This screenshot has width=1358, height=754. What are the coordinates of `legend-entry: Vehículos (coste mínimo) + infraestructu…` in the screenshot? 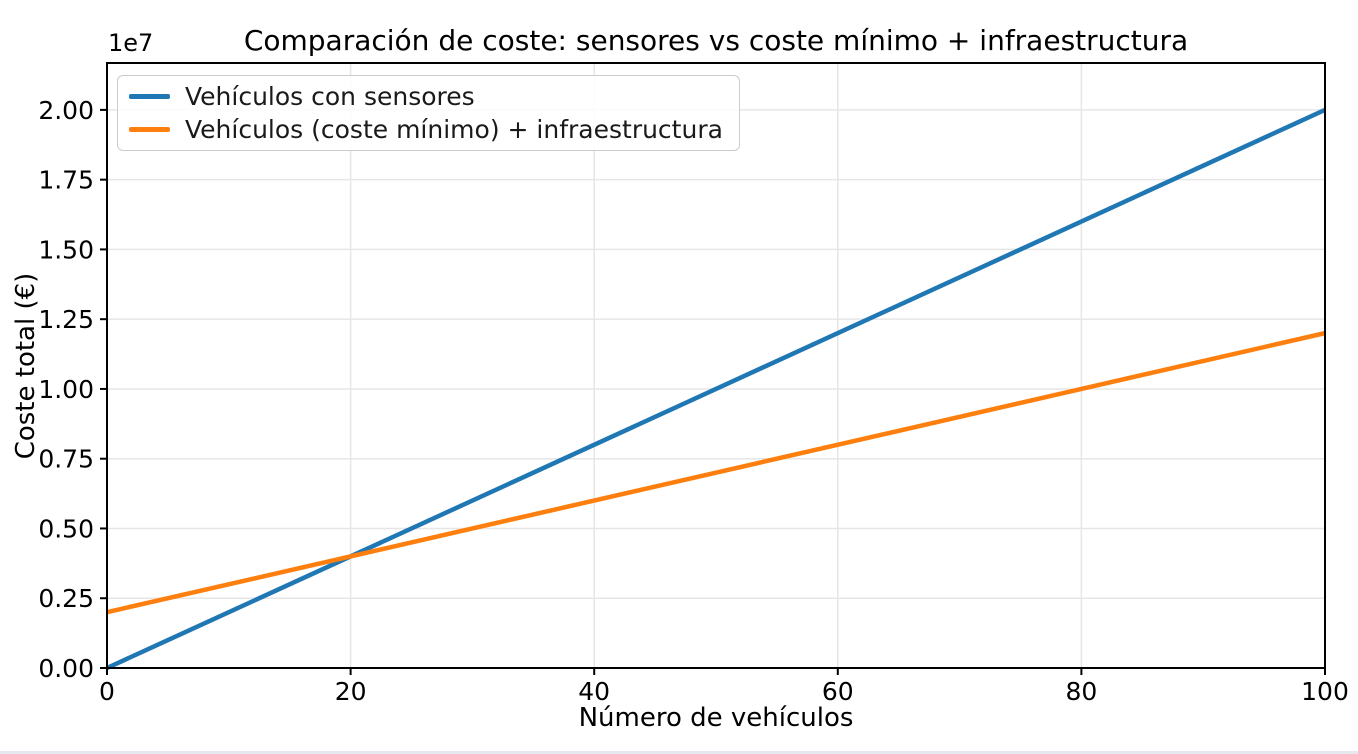 It's located at (426, 129).